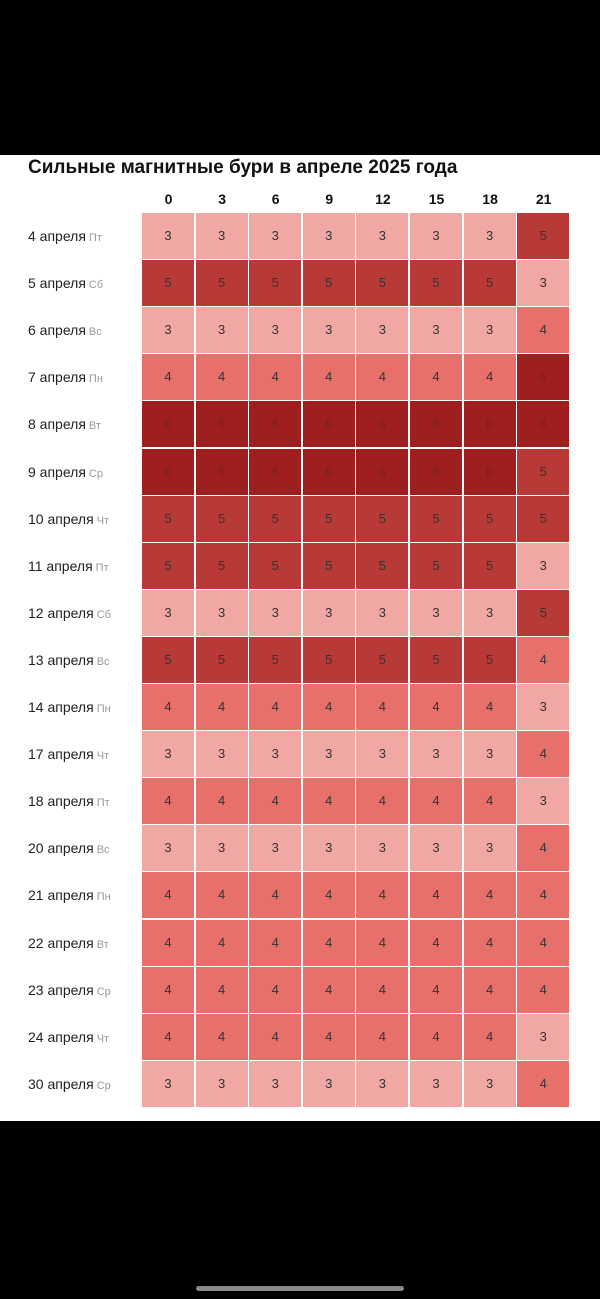 This screenshot has height=1299, width=600. I want to click on row-date: 5 апреля, so click(57, 283).